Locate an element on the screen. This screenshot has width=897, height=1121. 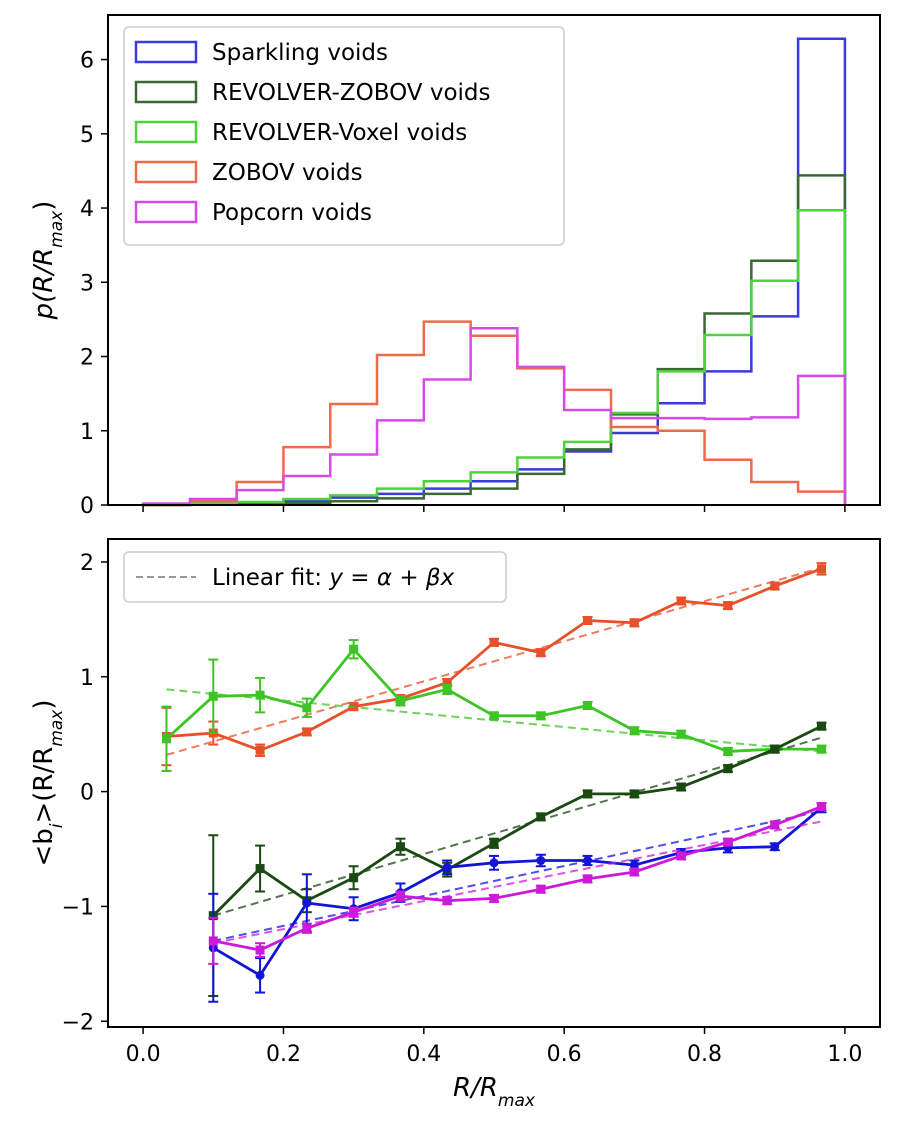
legend-label: Sparkling voids is located at coordinates (300, 53).